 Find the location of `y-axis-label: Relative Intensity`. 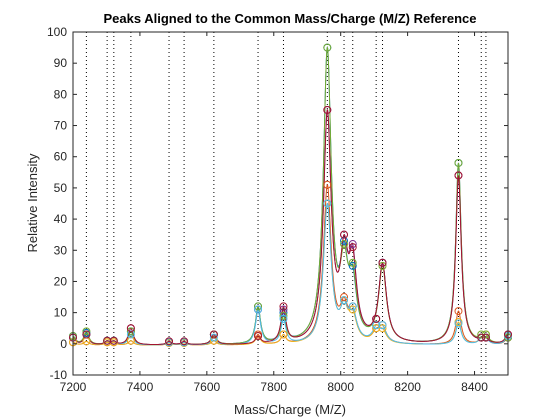

y-axis-label: Relative Intensity is located at coordinates (32, 202).